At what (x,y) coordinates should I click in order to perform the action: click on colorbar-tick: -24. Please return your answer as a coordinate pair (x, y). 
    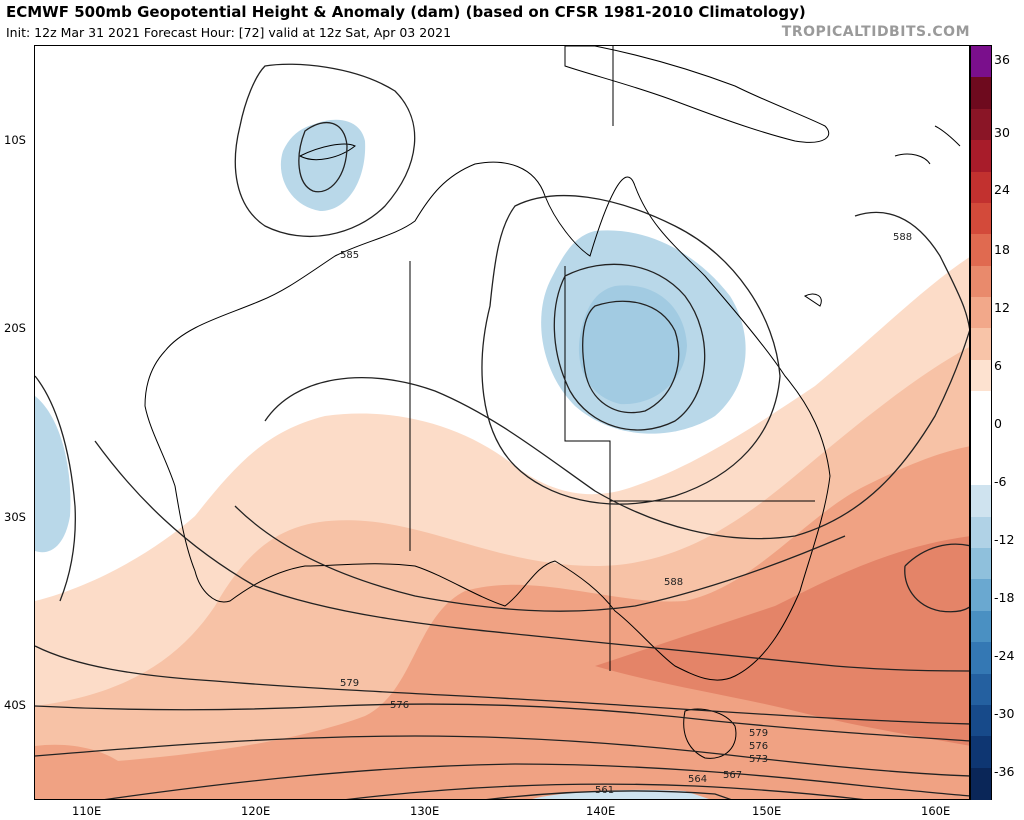
    Looking at the image, I should click on (1004, 655).